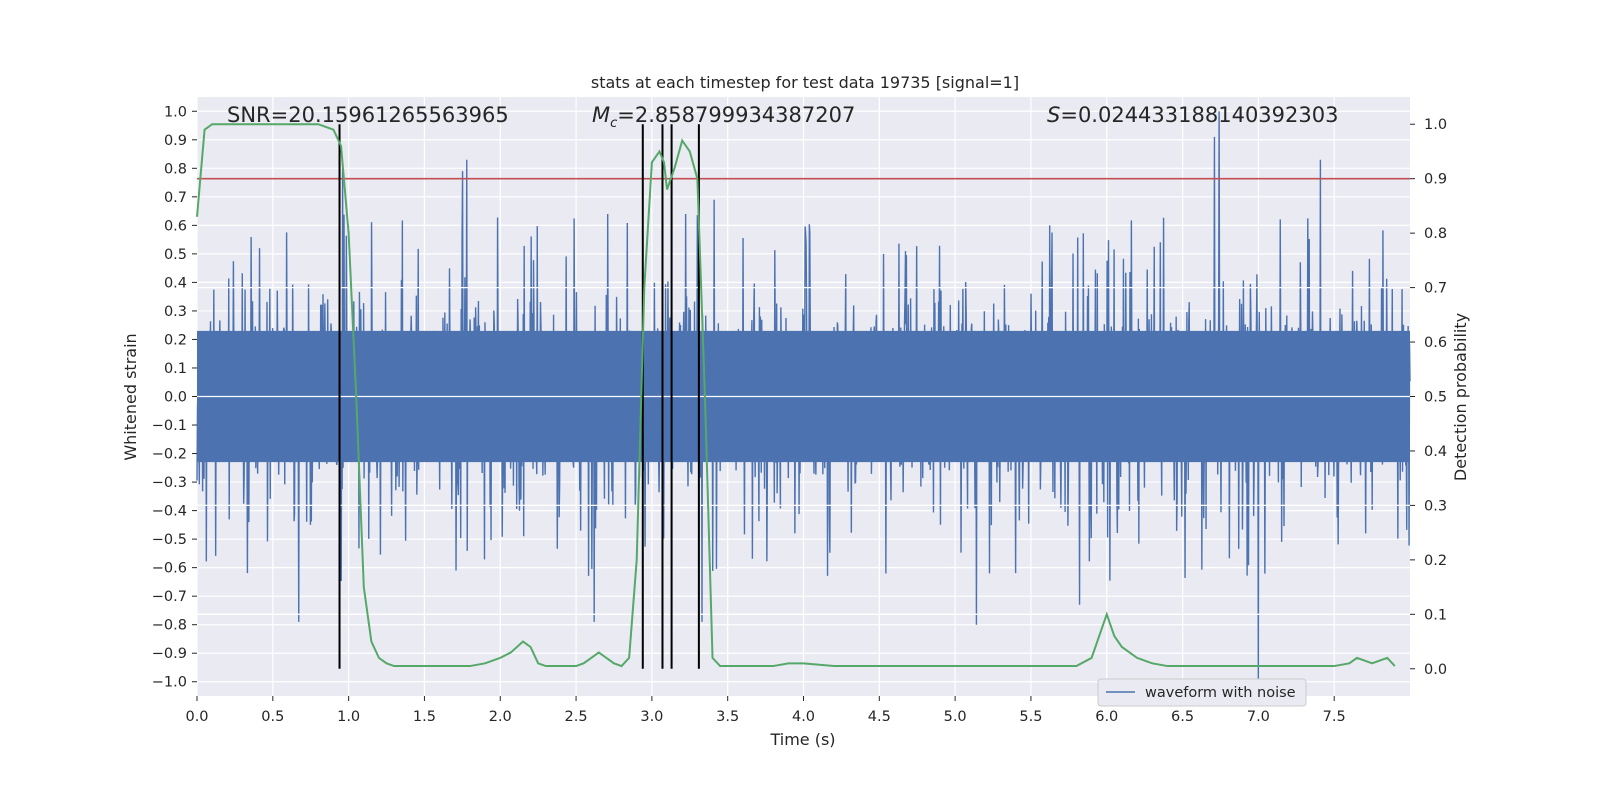 This screenshot has width=1600, height=800. I want to click on y-tick-label: 0.4, so click(175, 283).